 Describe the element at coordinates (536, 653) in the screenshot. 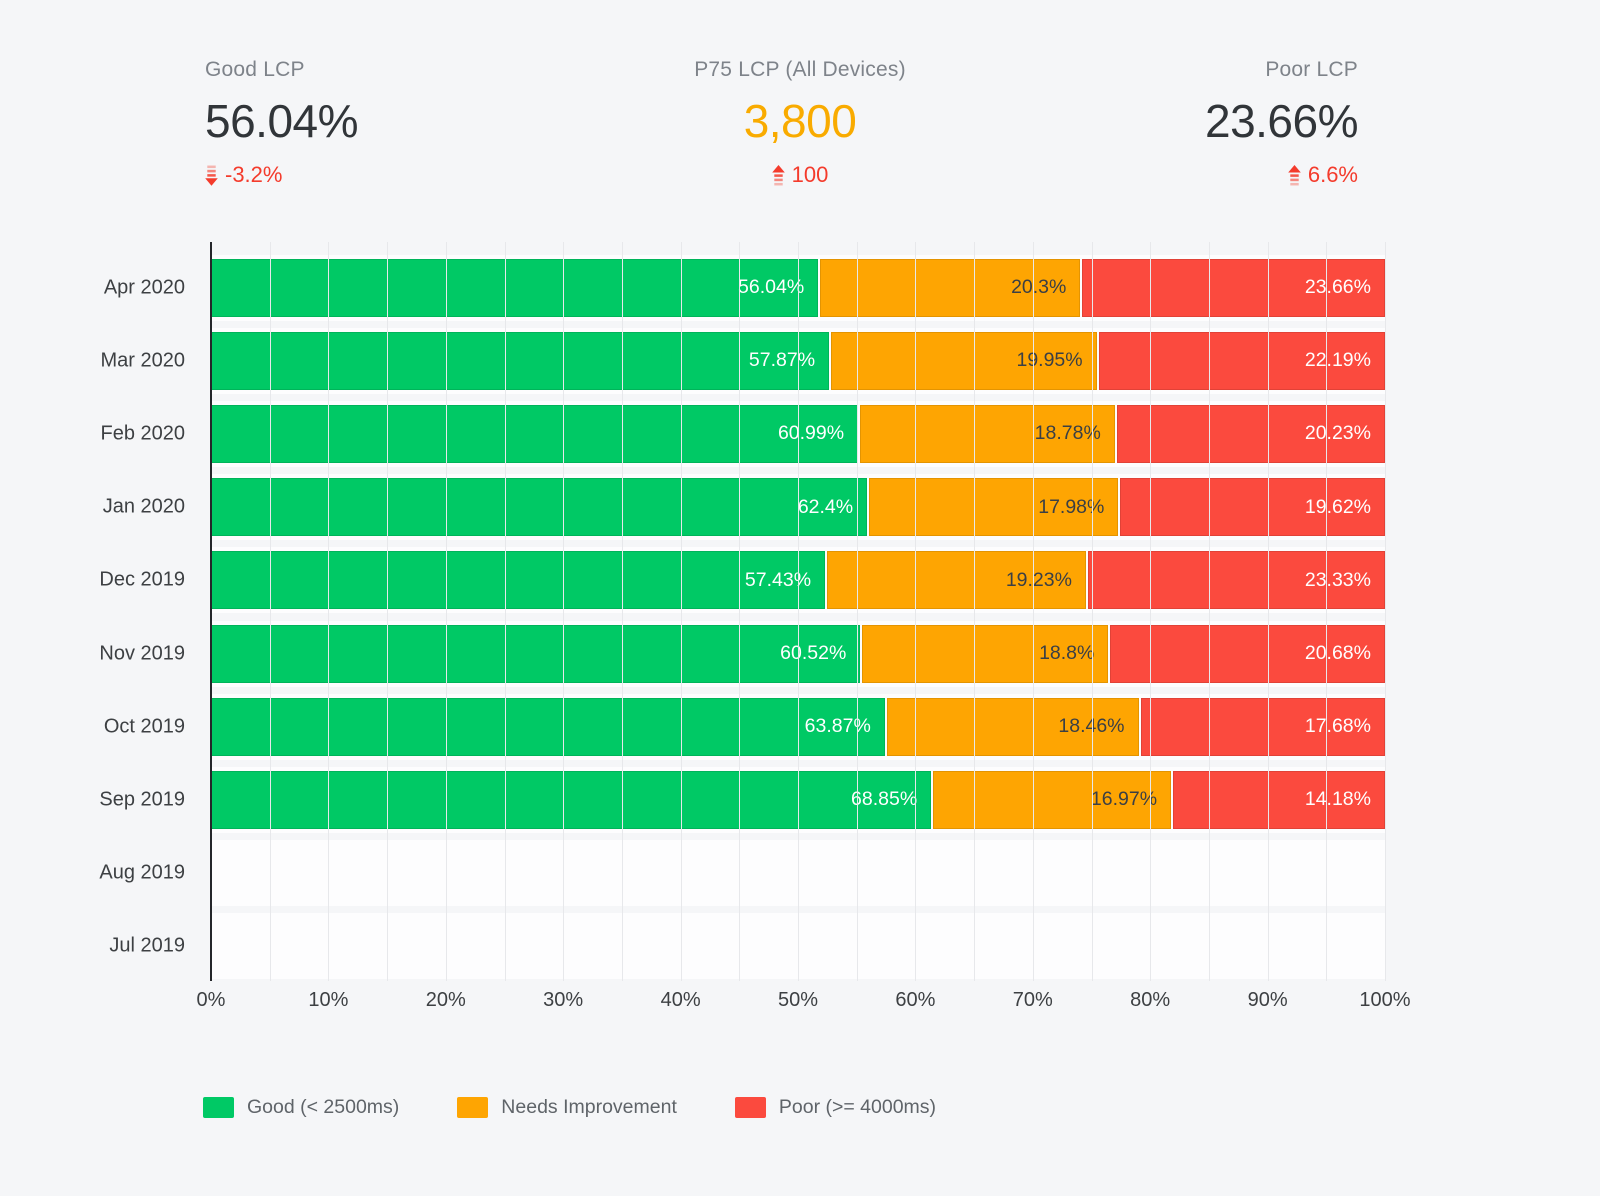

I see `bar-segment: 60.52%` at that location.